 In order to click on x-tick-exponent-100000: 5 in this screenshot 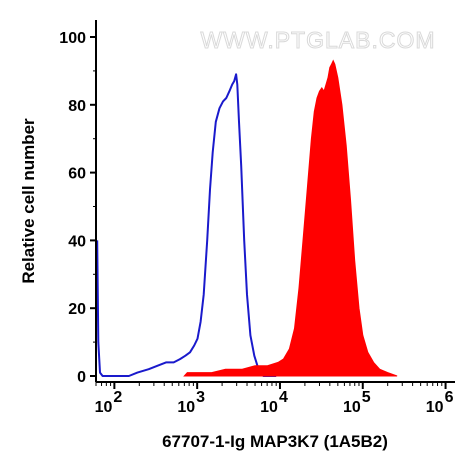, I will do `click(366, 397)`.